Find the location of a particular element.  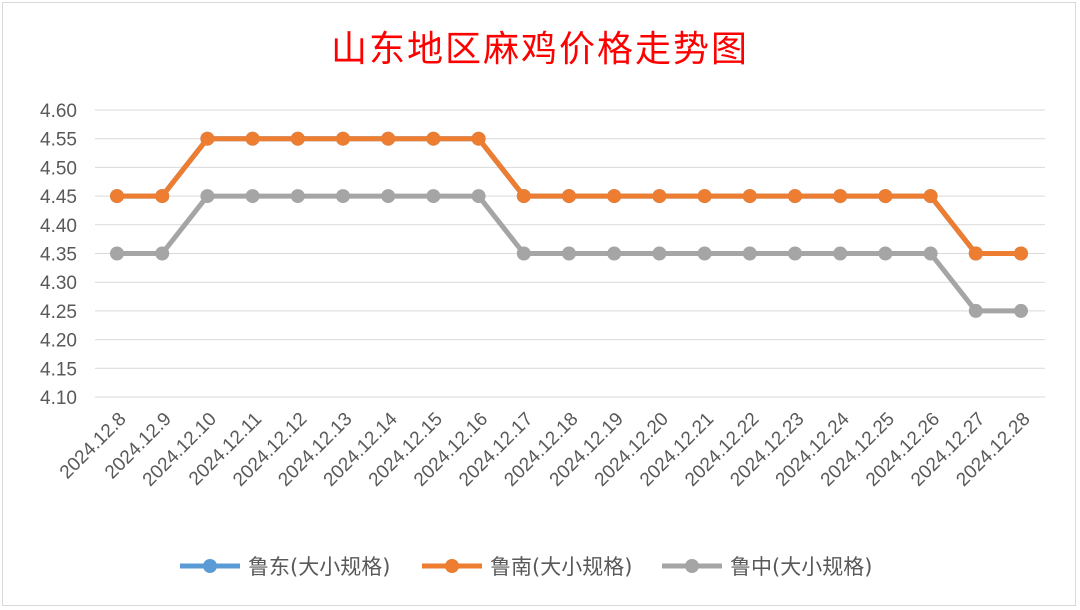

chart-title: 山东地区麻鸡价格走势图 is located at coordinates (539, 49).